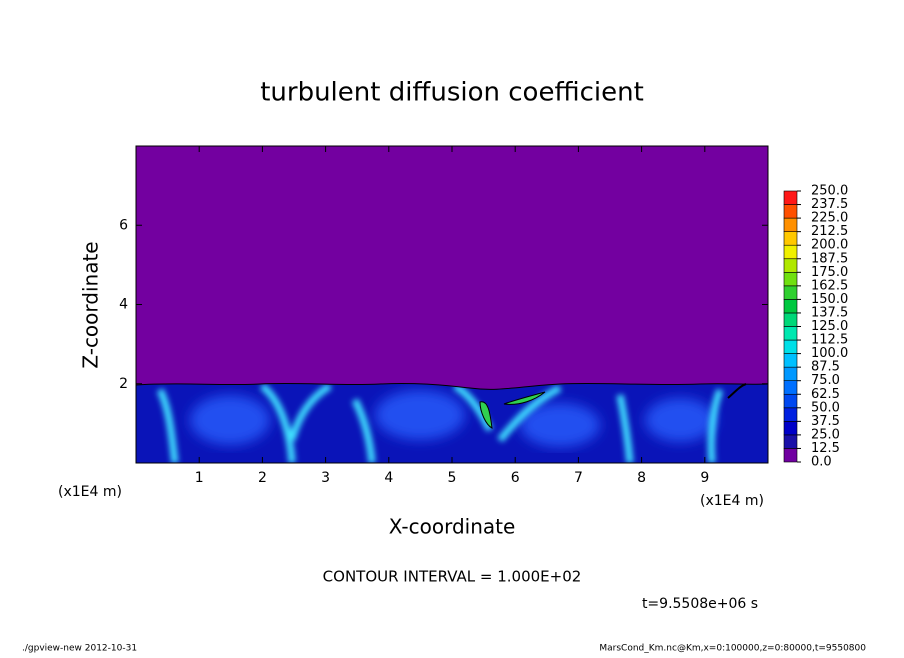 This screenshot has height=658, width=904. Describe the element at coordinates (452, 577) in the screenshot. I see `contour-interval: CONTOUR INTERVAL = 1.000E+02` at that location.